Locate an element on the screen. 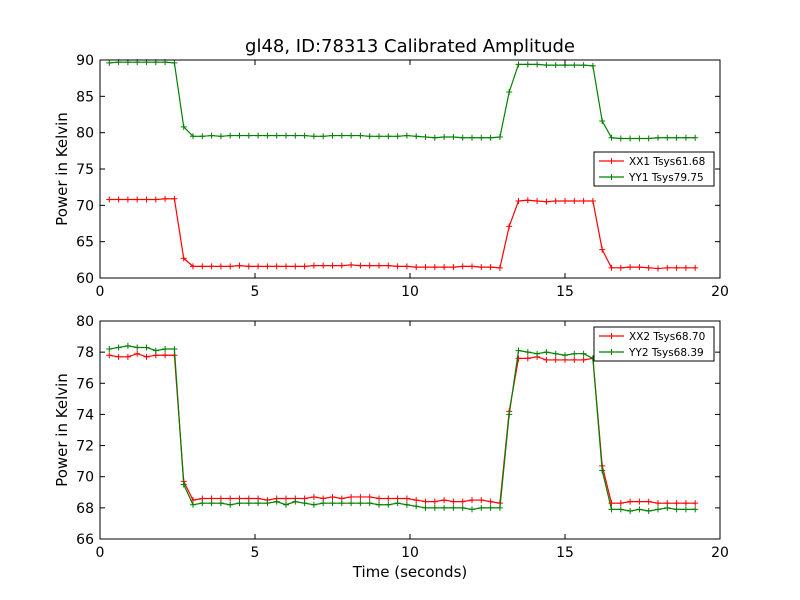 This screenshot has height=600, width=800. legend-box is located at coordinates (654, 344).